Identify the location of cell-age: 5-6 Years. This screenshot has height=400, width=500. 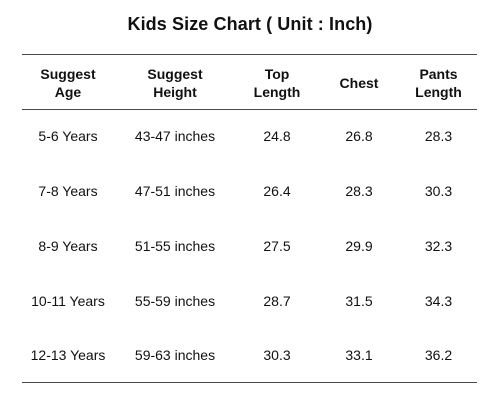
(68, 136).